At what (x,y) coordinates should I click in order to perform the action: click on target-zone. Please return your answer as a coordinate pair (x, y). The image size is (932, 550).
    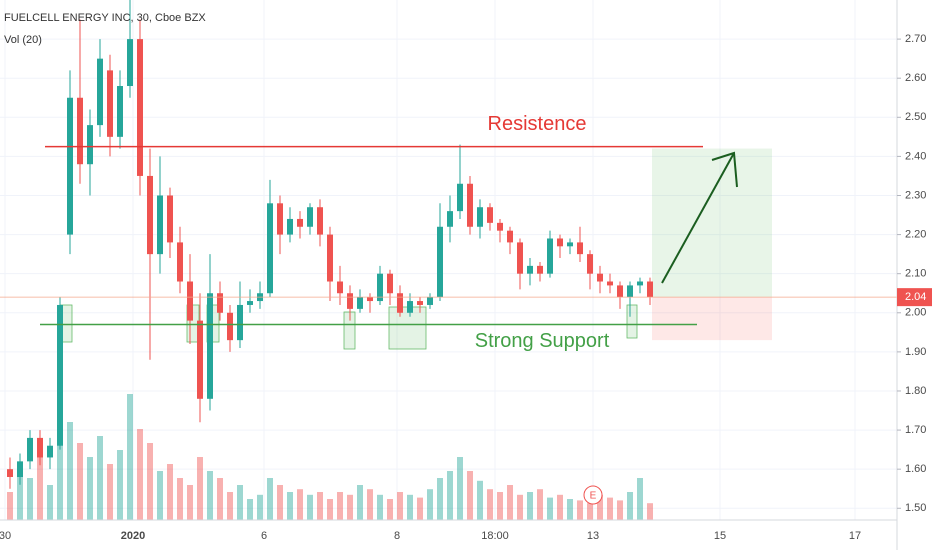
    Looking at the image, I should click on (712, 223).